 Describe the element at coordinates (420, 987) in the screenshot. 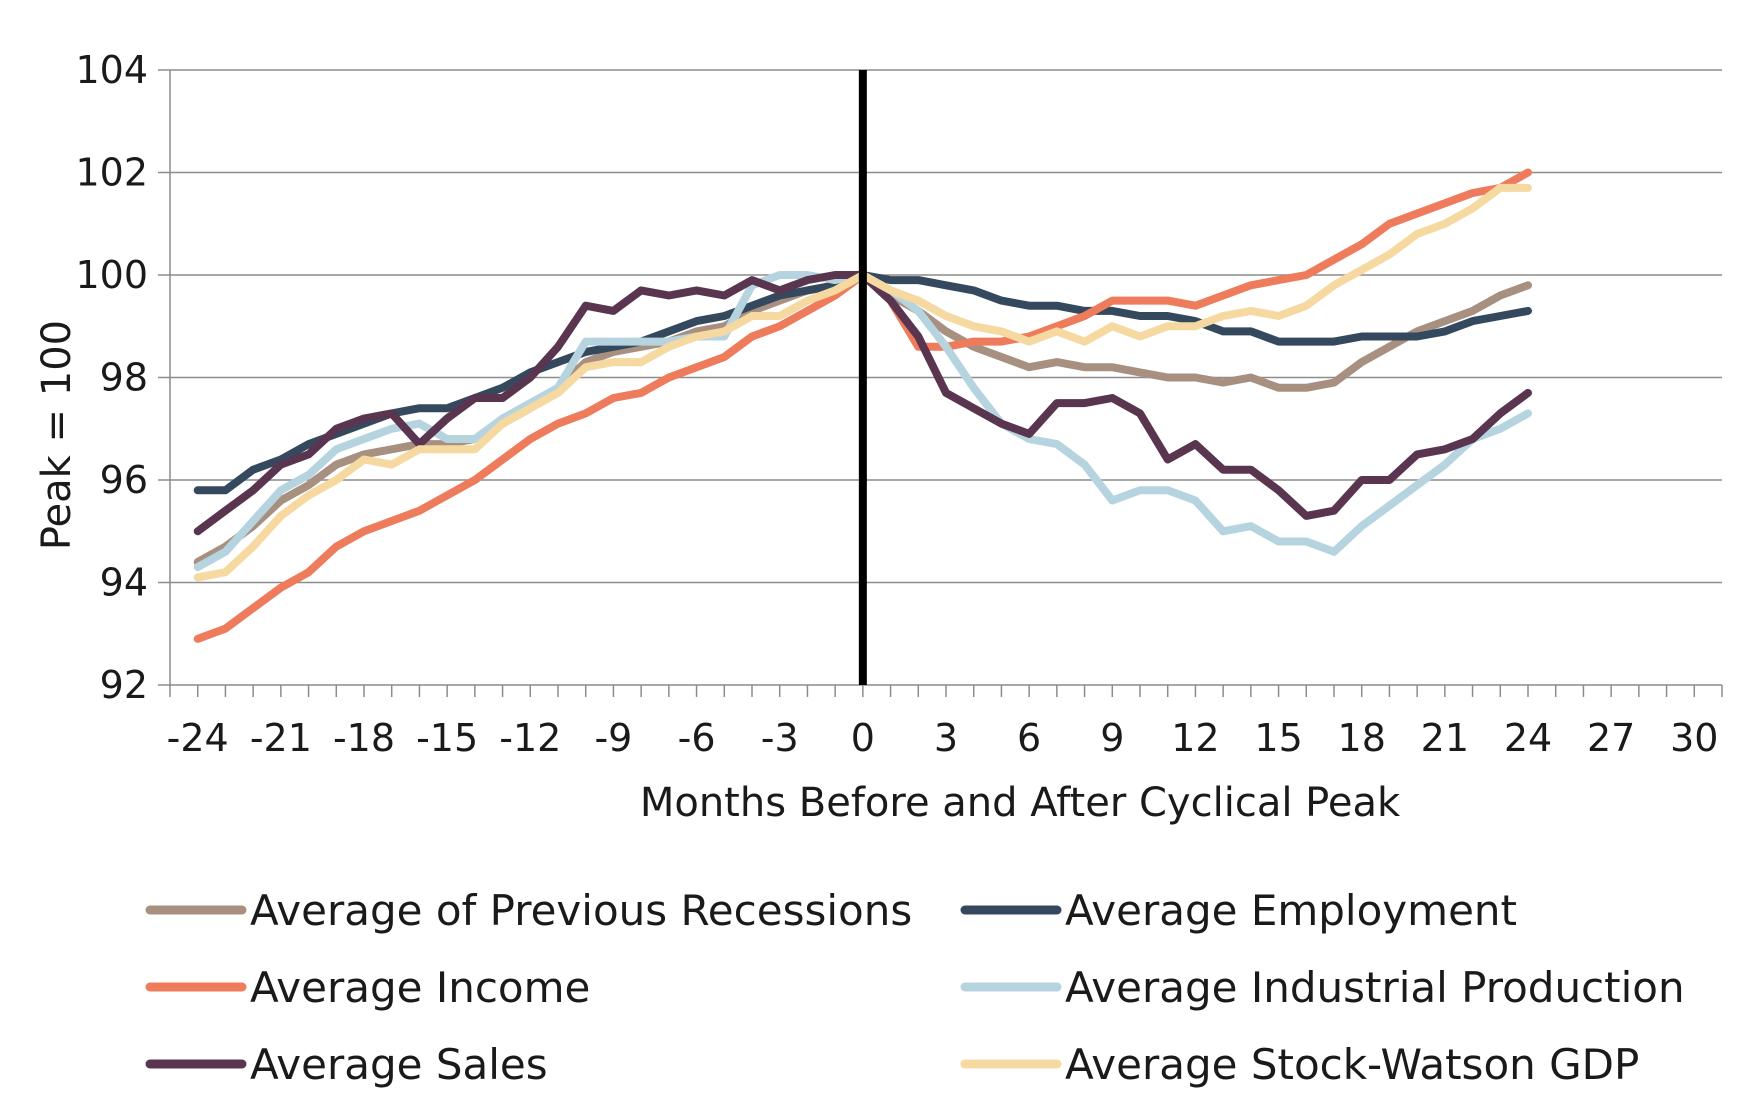

I see `legend-label-2: Average Income` at that location.